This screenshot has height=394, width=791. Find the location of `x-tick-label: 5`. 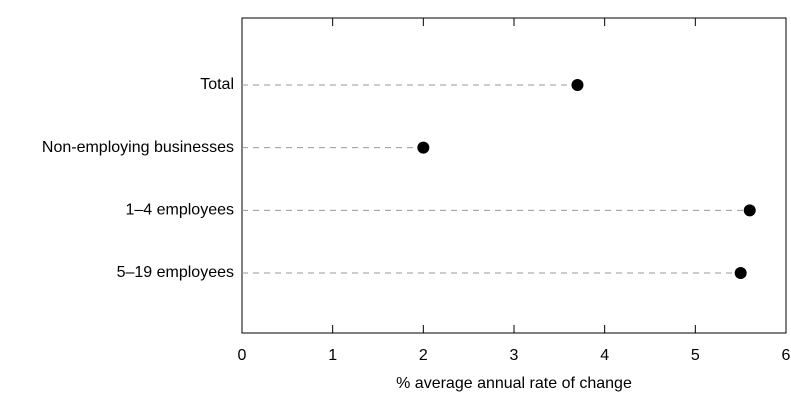

x-tick-label: 5 is located at coordinates (695, 355).